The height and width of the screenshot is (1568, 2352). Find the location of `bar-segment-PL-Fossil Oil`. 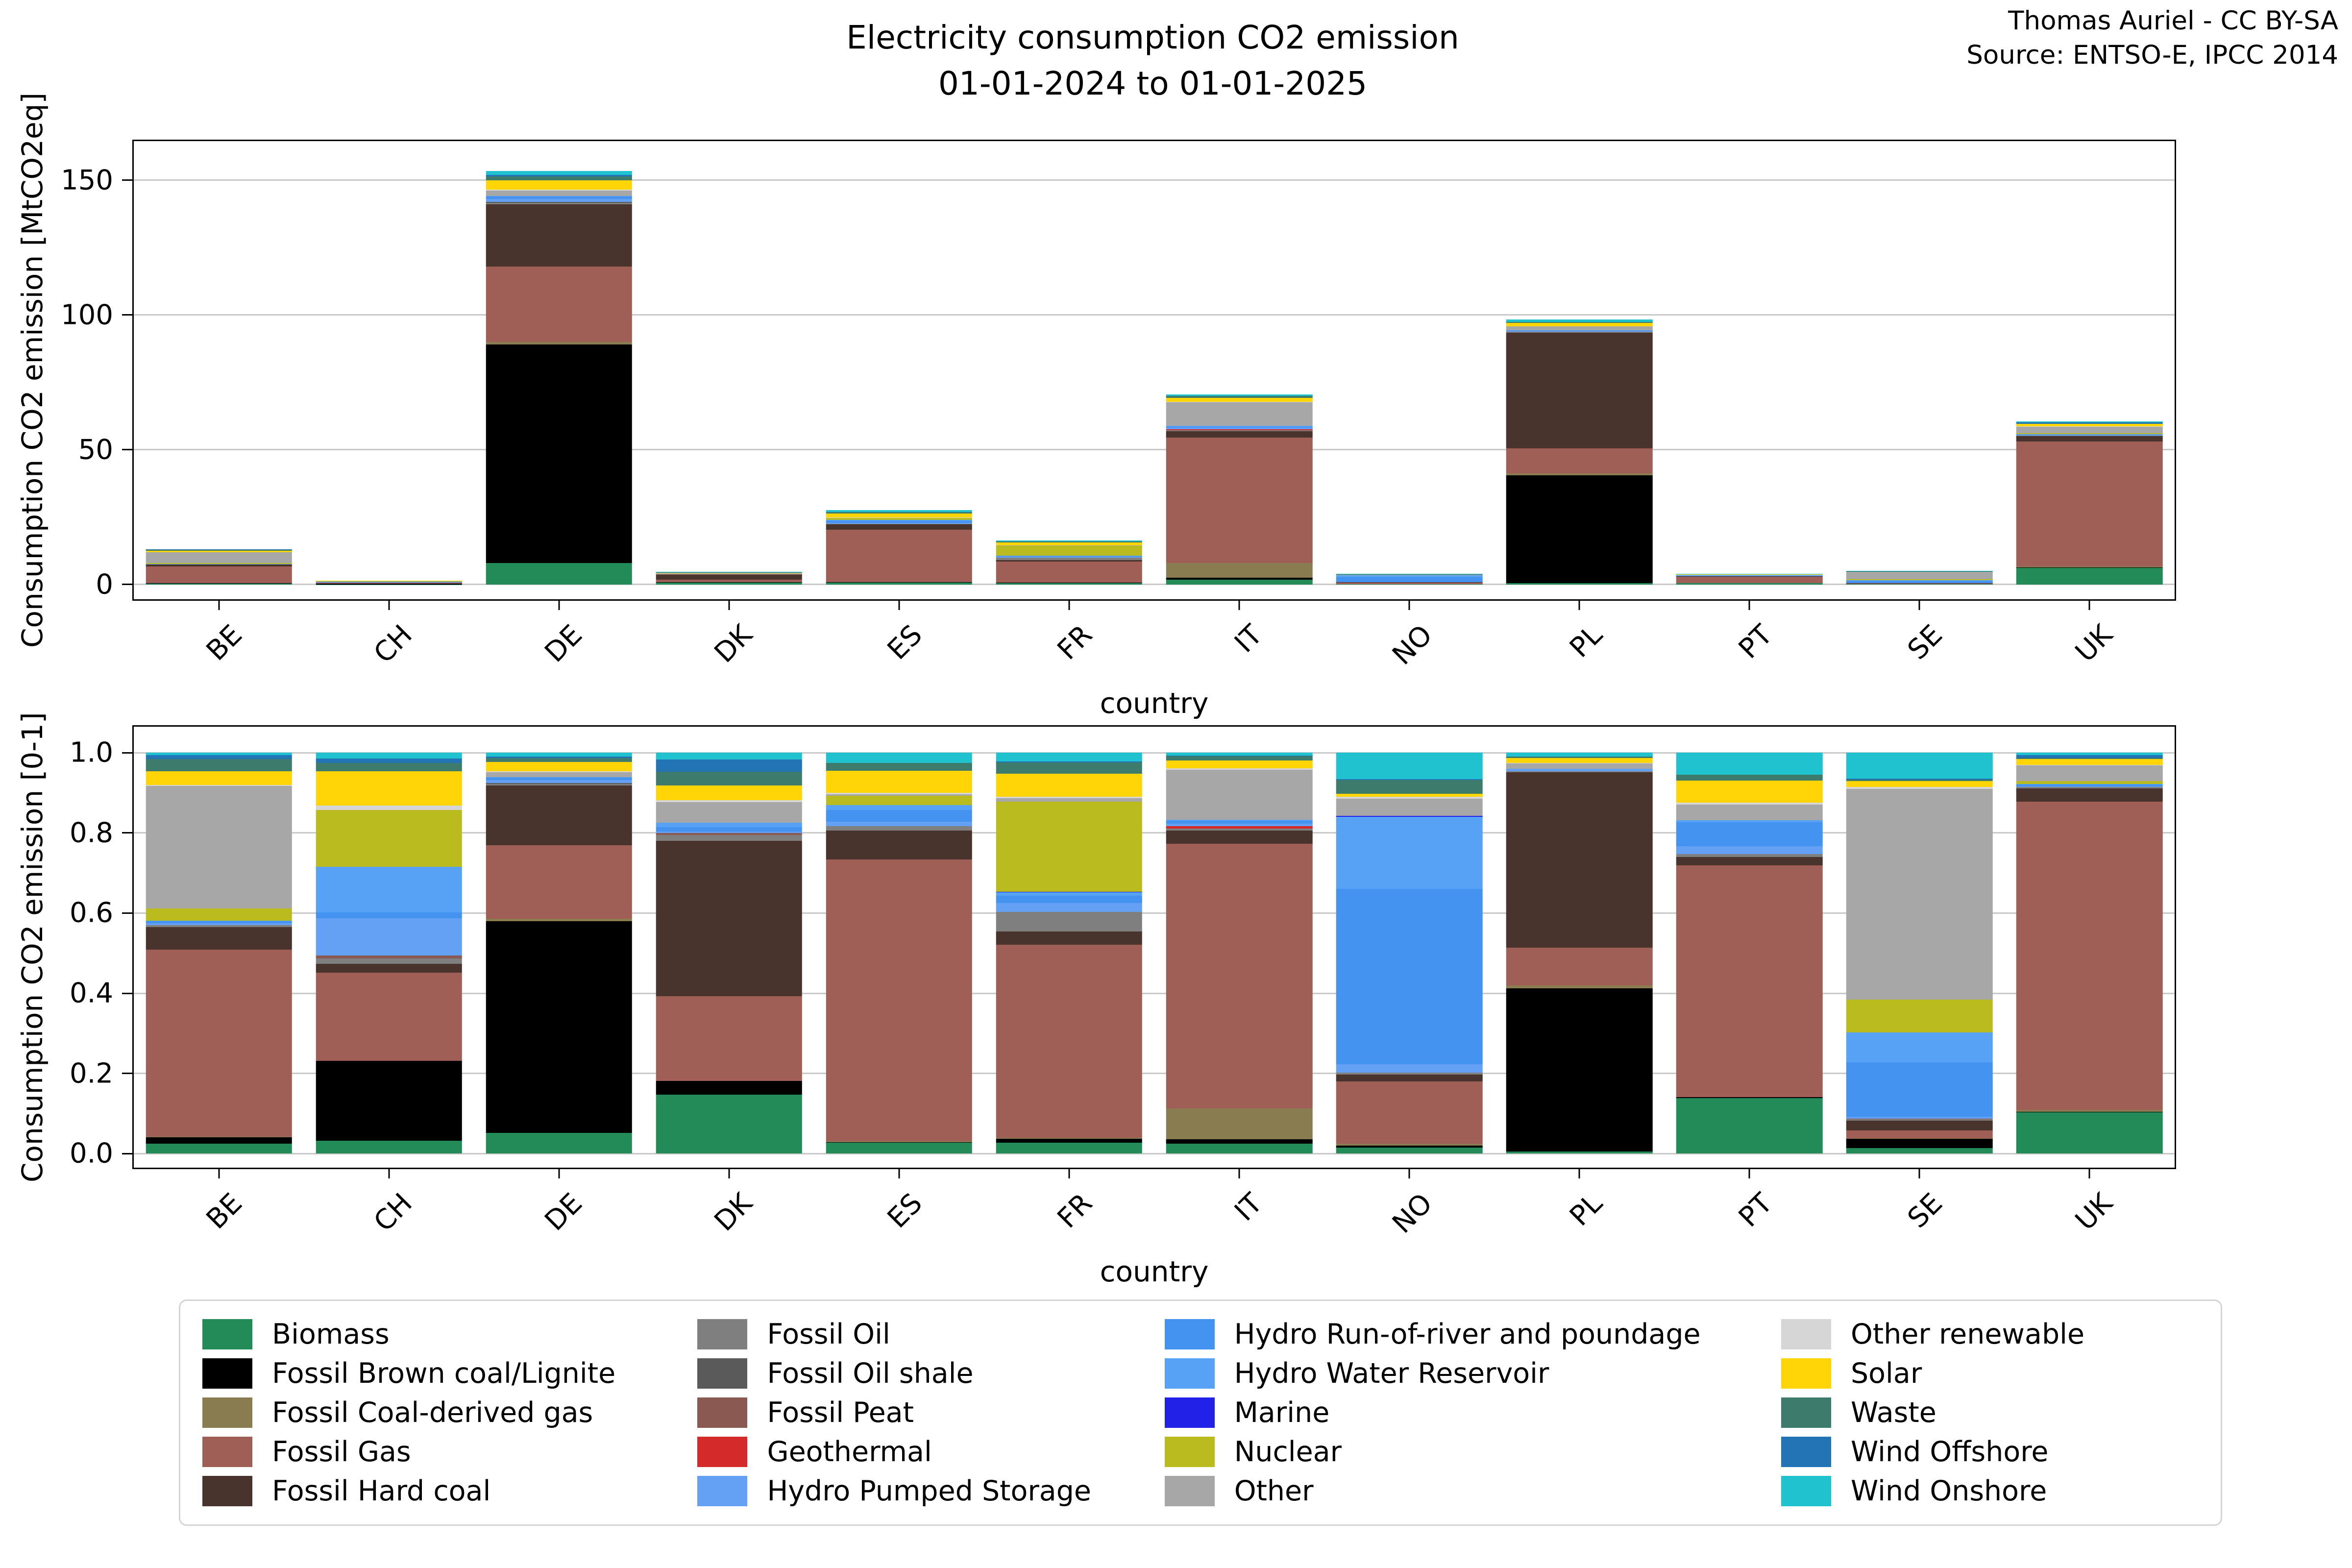

bar-segment-PL-Fossil Oil is located at coordinates (1579, 772).